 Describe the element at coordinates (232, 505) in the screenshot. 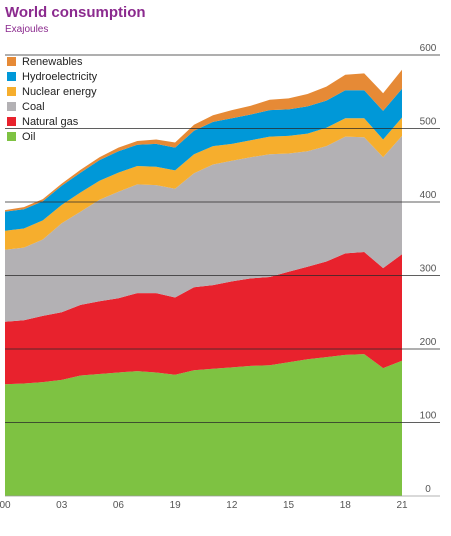

I see `x-tick-label-12: 12` at that location.